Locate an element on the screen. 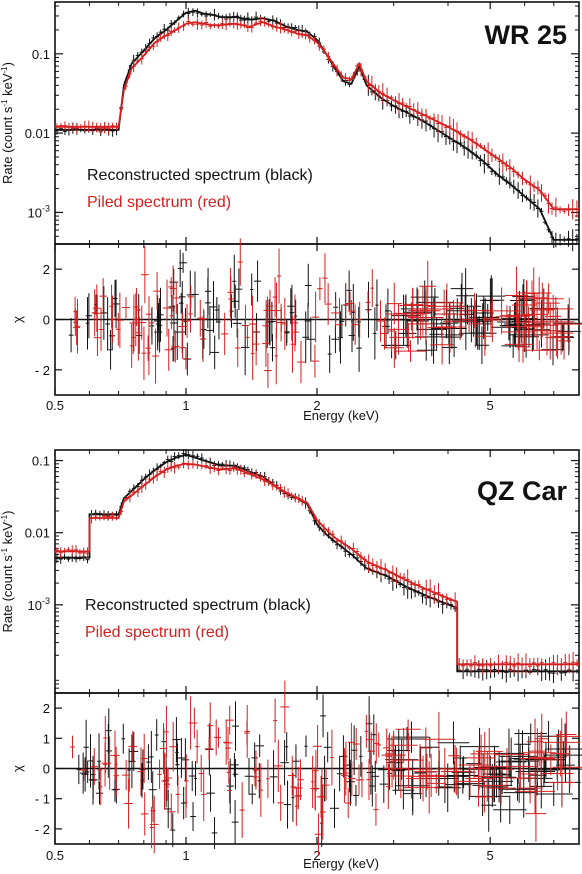 This screenshot has width=582, height=874. residual-y-tick-label: - 1 is located at coordinates (42, 799).